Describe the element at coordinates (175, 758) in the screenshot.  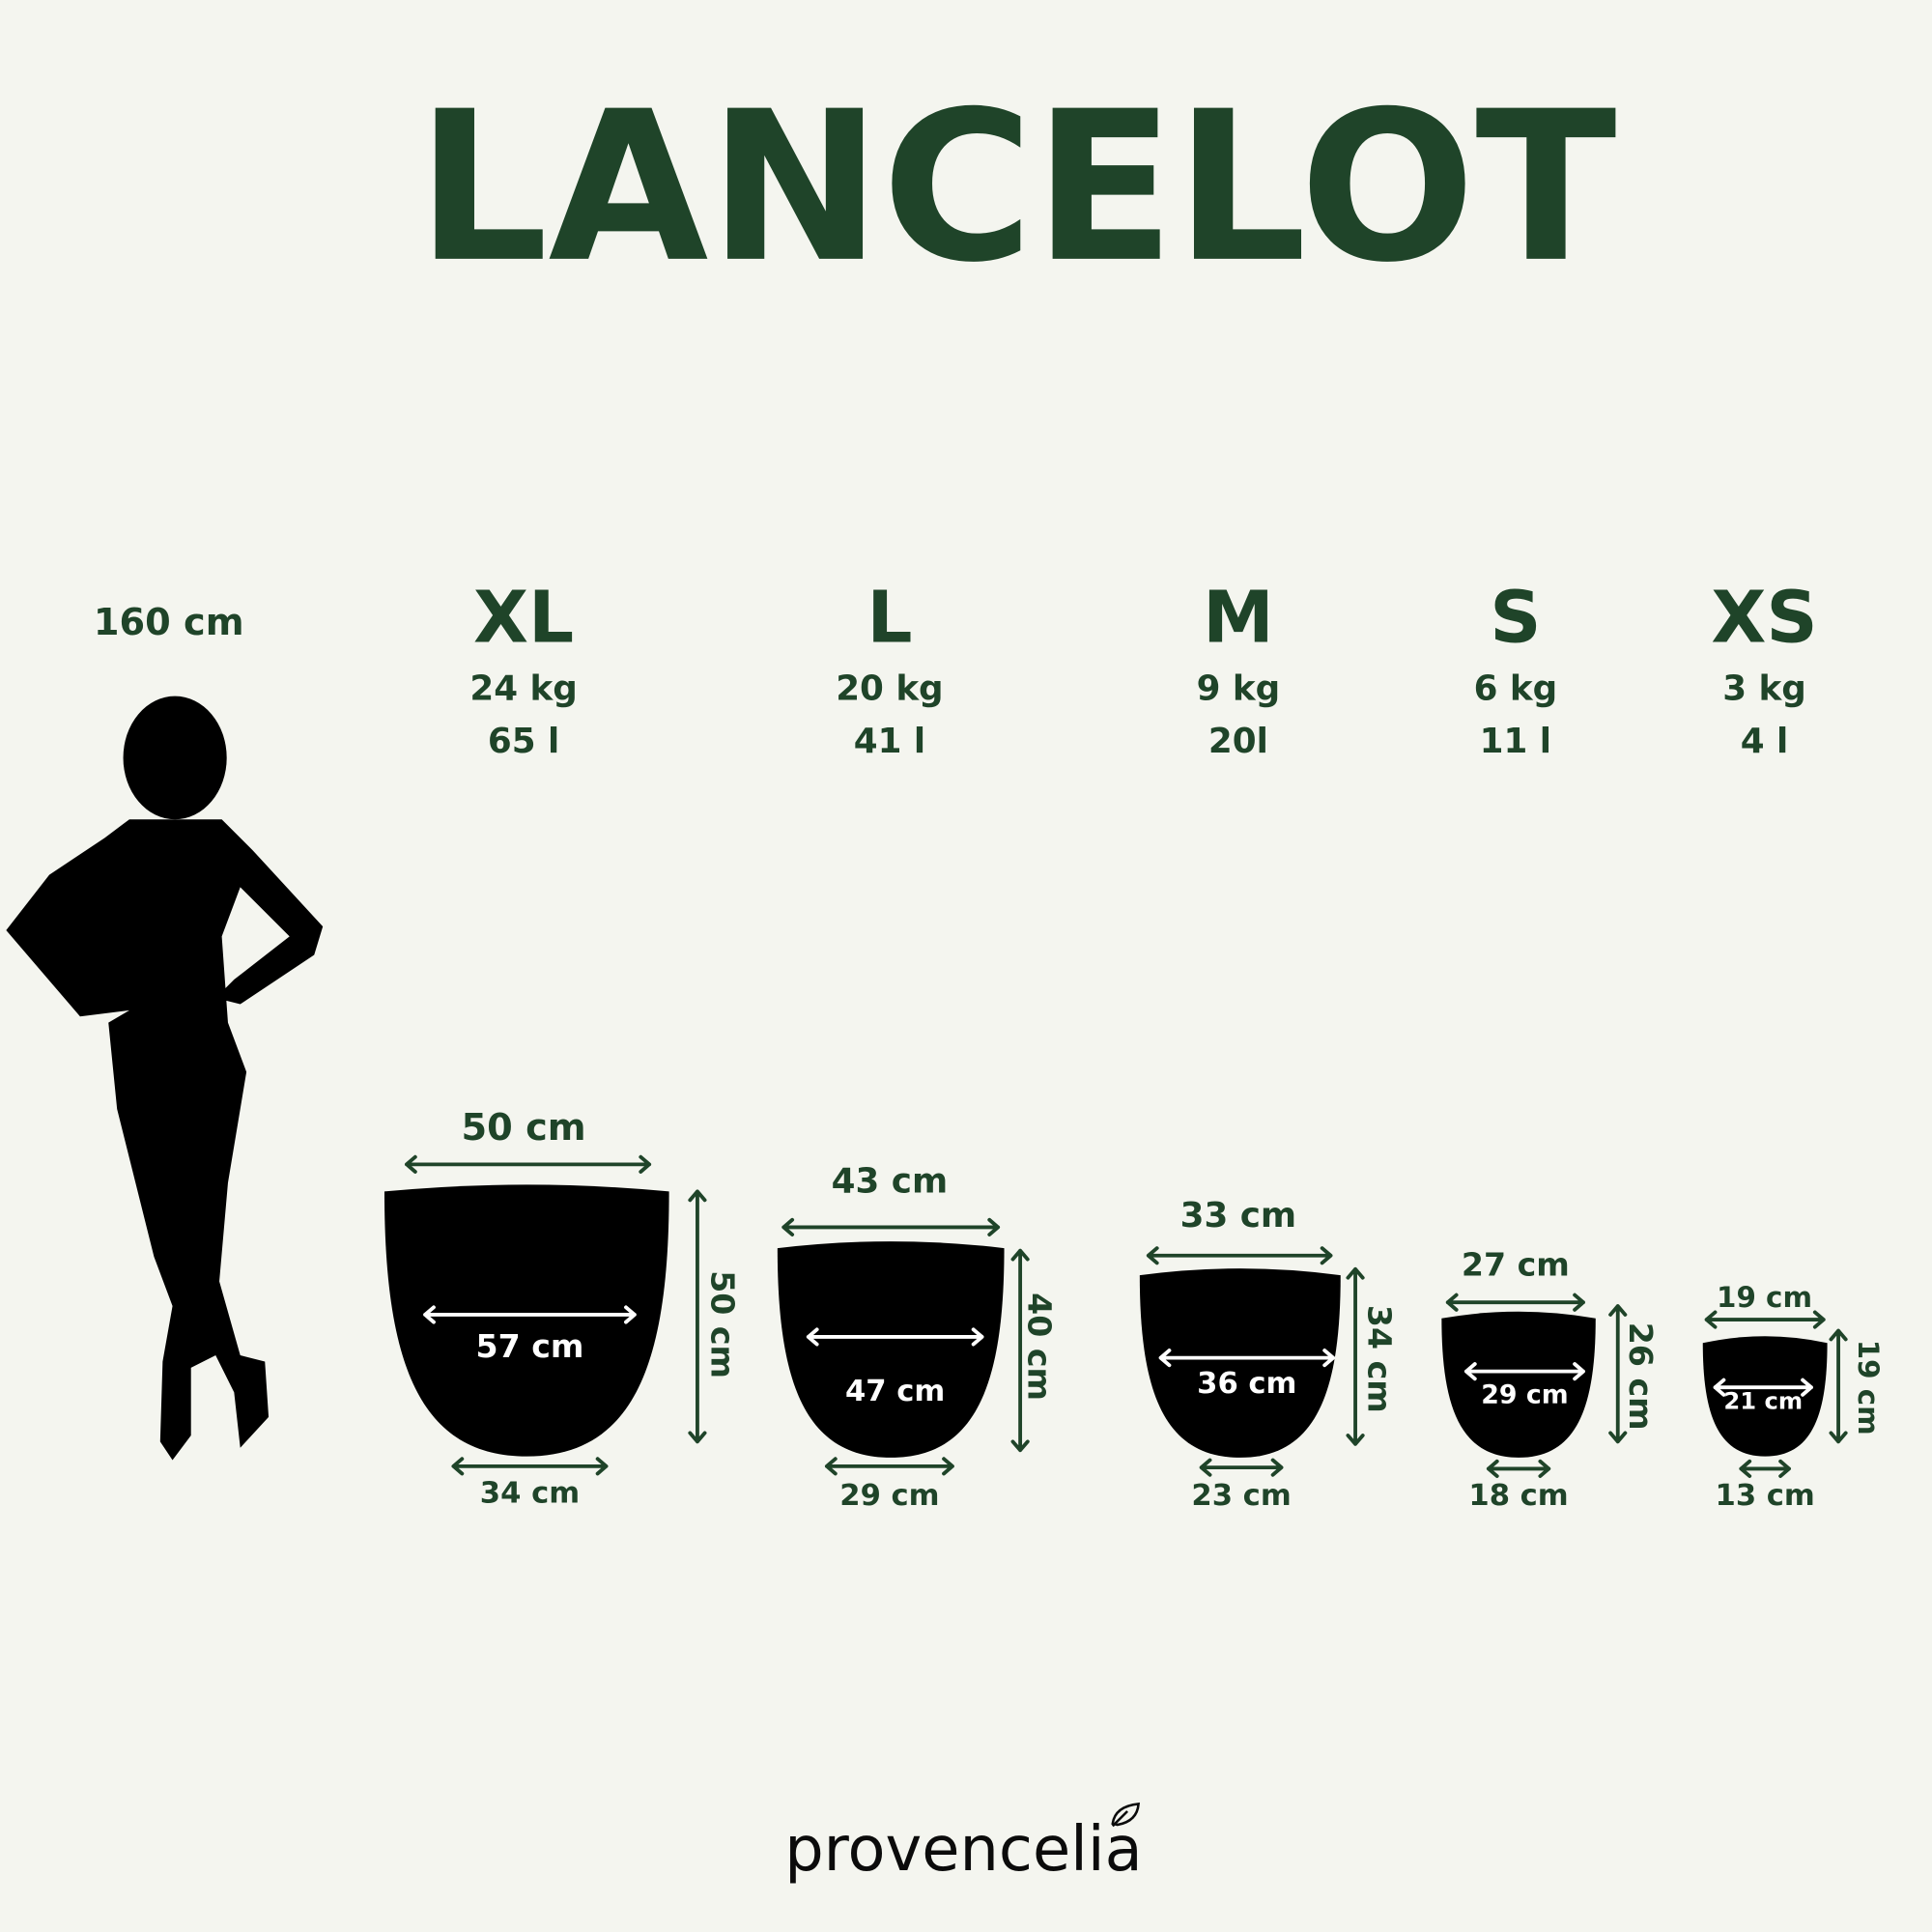
I see `woman-head-icon` at that location.